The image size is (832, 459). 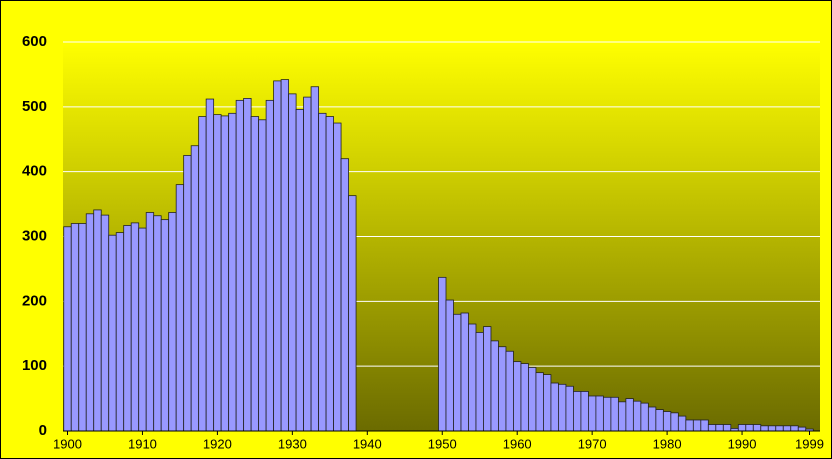 I want to click on y-tick-label: 200, so click(x=34, y=300).